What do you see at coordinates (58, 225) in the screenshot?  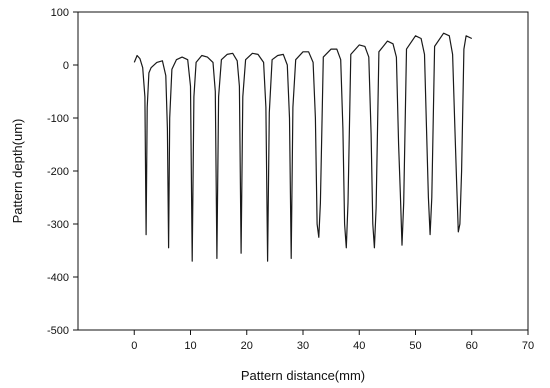 I see `y-tick-label: -300` at bounding box center [58, 225].